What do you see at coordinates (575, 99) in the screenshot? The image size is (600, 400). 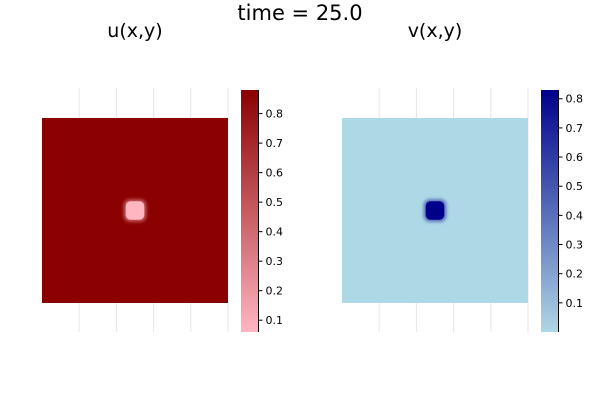 I see `v-colorbar-tick-label: 0.8` at bounding box center [575, 99].